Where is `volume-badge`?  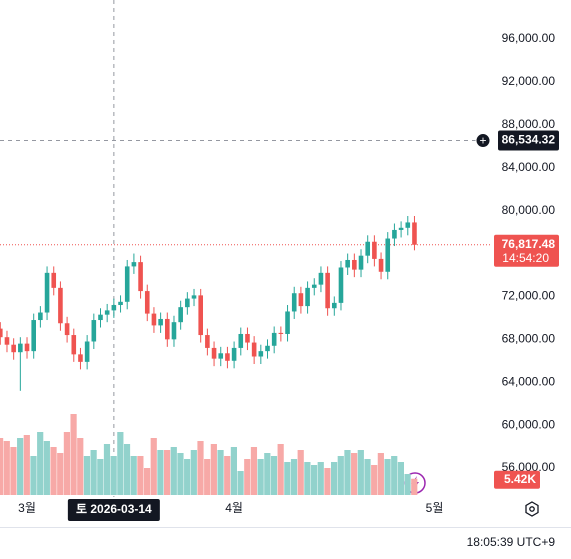 volume-badge is located at coordinates (517, 479).